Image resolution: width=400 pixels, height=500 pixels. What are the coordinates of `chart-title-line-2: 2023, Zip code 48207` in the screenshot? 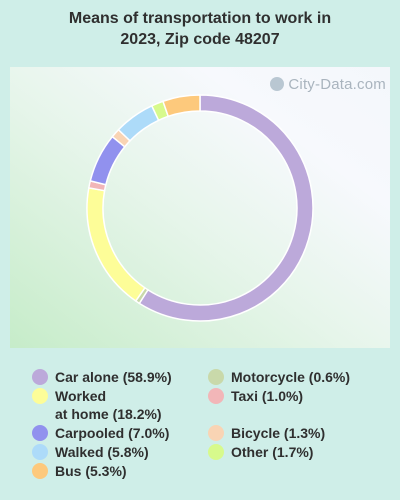 It's located at (200, 39).